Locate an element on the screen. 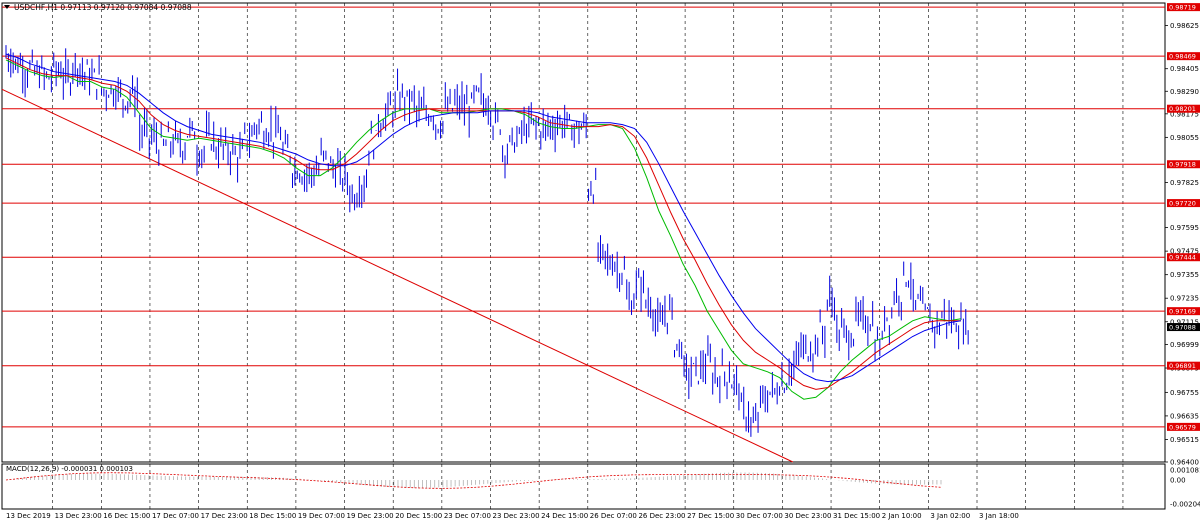 This screenshot has width=1200, height=523. current-price-tag is located at coordinates (1183, 327).